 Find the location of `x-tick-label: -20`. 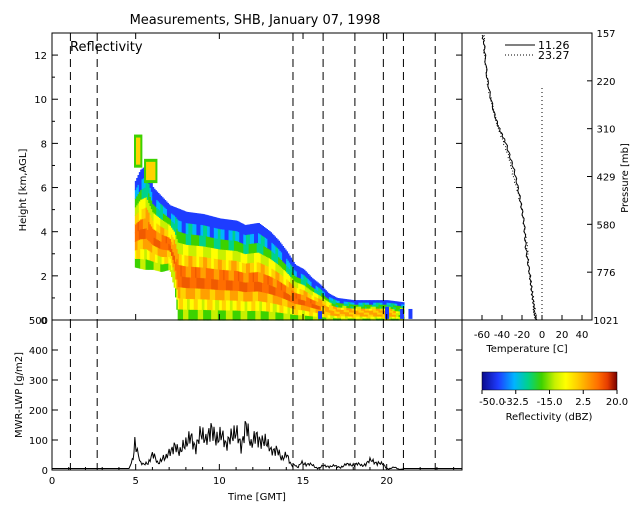

x-tick-label: -20 is located at coordinates (522, 335).